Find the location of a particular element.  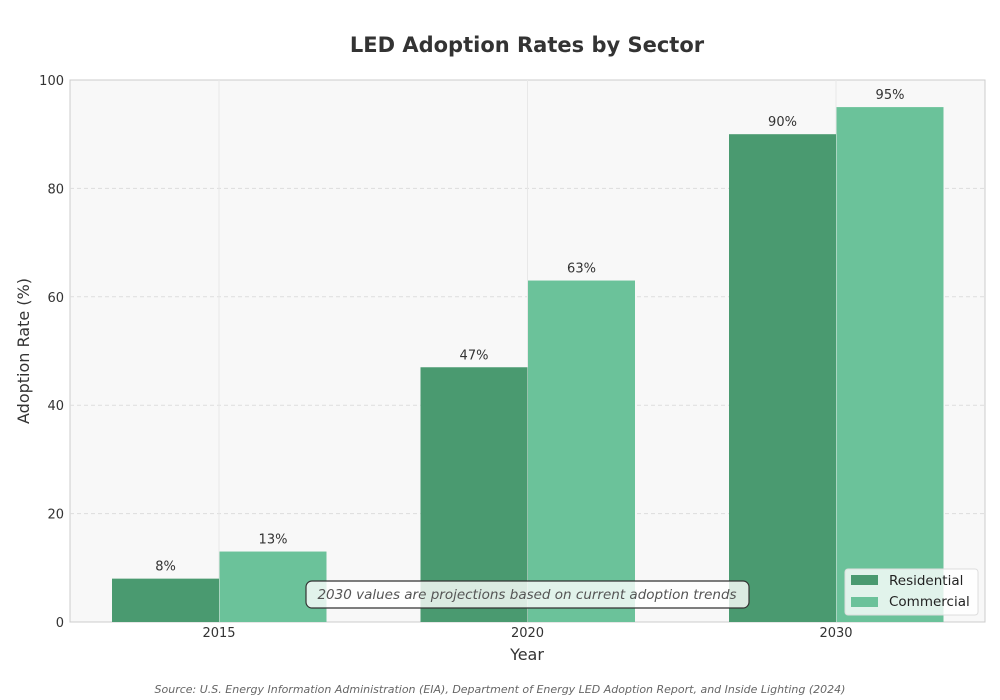

bar-residential-2030 is located at coordinates (782, 378).